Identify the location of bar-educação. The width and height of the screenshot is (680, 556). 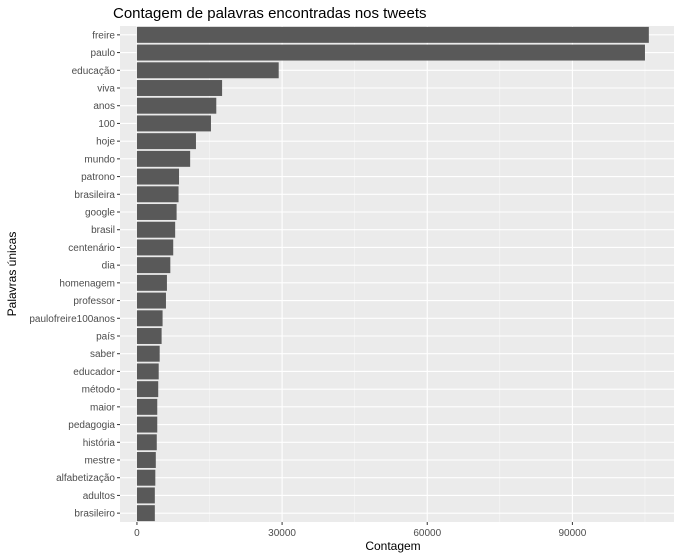
(207, 70).